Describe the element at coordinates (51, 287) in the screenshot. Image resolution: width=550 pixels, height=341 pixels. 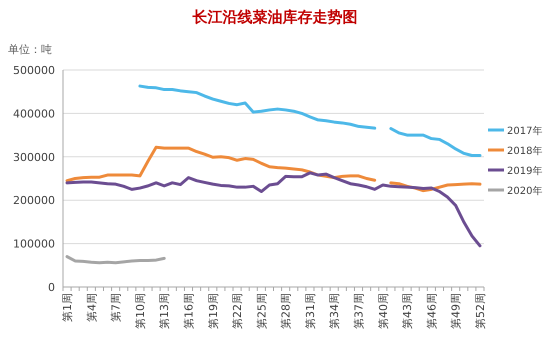
I see `y-tick-label: 0` at that location.